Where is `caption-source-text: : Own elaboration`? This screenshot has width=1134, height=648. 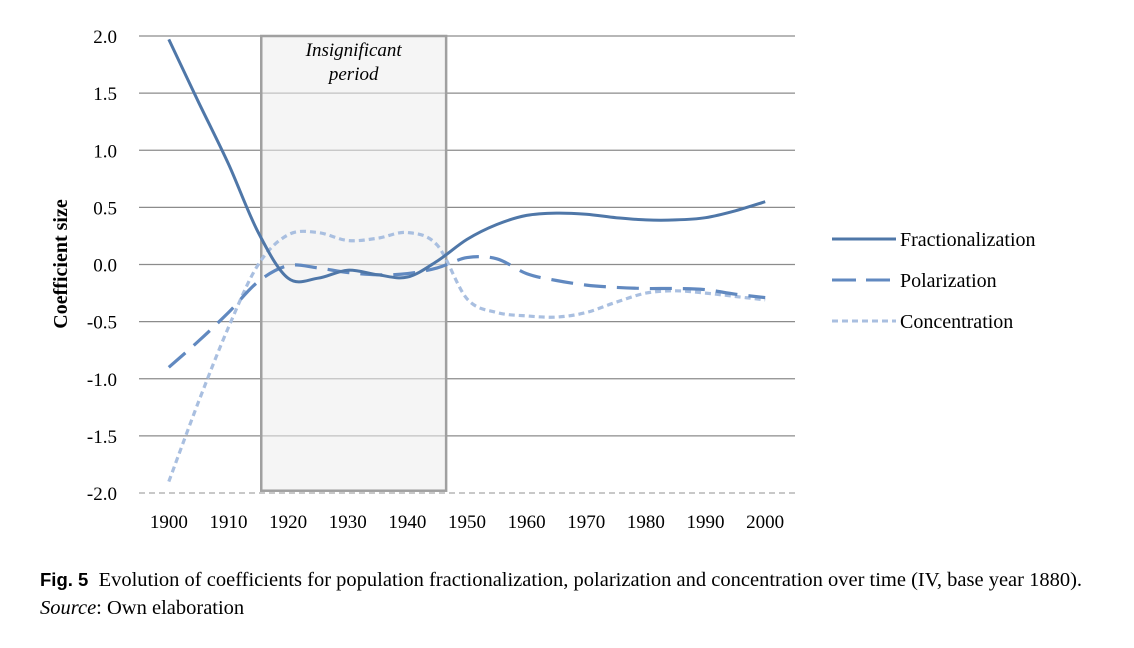
caption-source-text: : Own elaboration is located at coordinates (170, 608).